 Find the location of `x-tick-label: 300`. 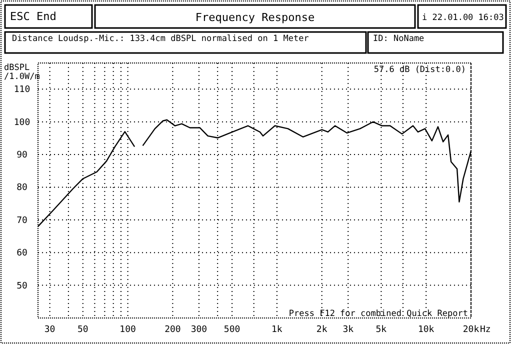

x-tick-label: 300 is located at coordinates (199, 330).